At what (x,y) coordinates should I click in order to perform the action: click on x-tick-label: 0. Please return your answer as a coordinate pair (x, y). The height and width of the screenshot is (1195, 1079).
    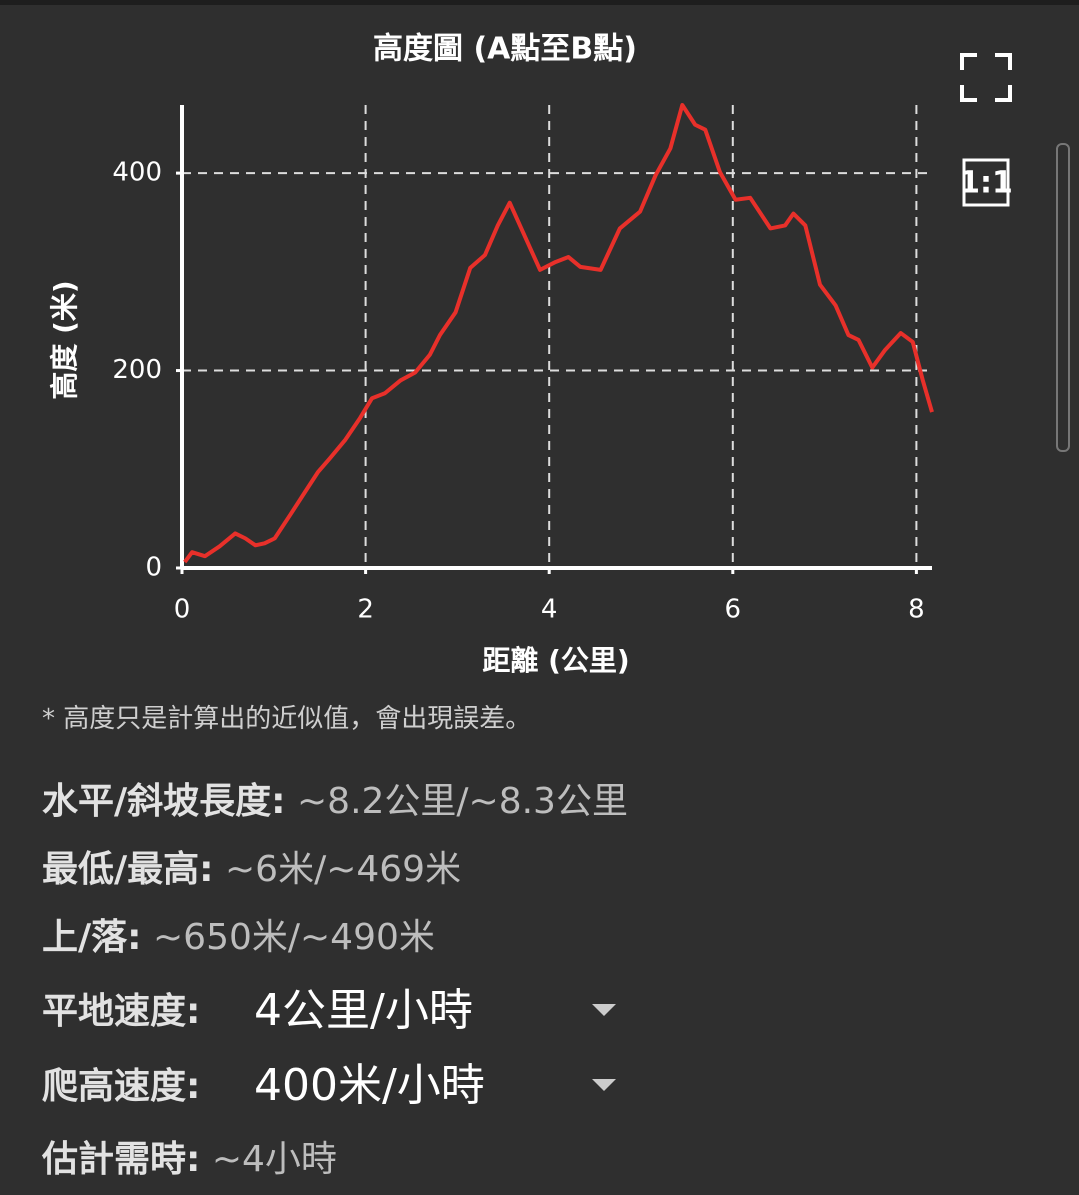
    Looking at the image, I should click on (182, 610).